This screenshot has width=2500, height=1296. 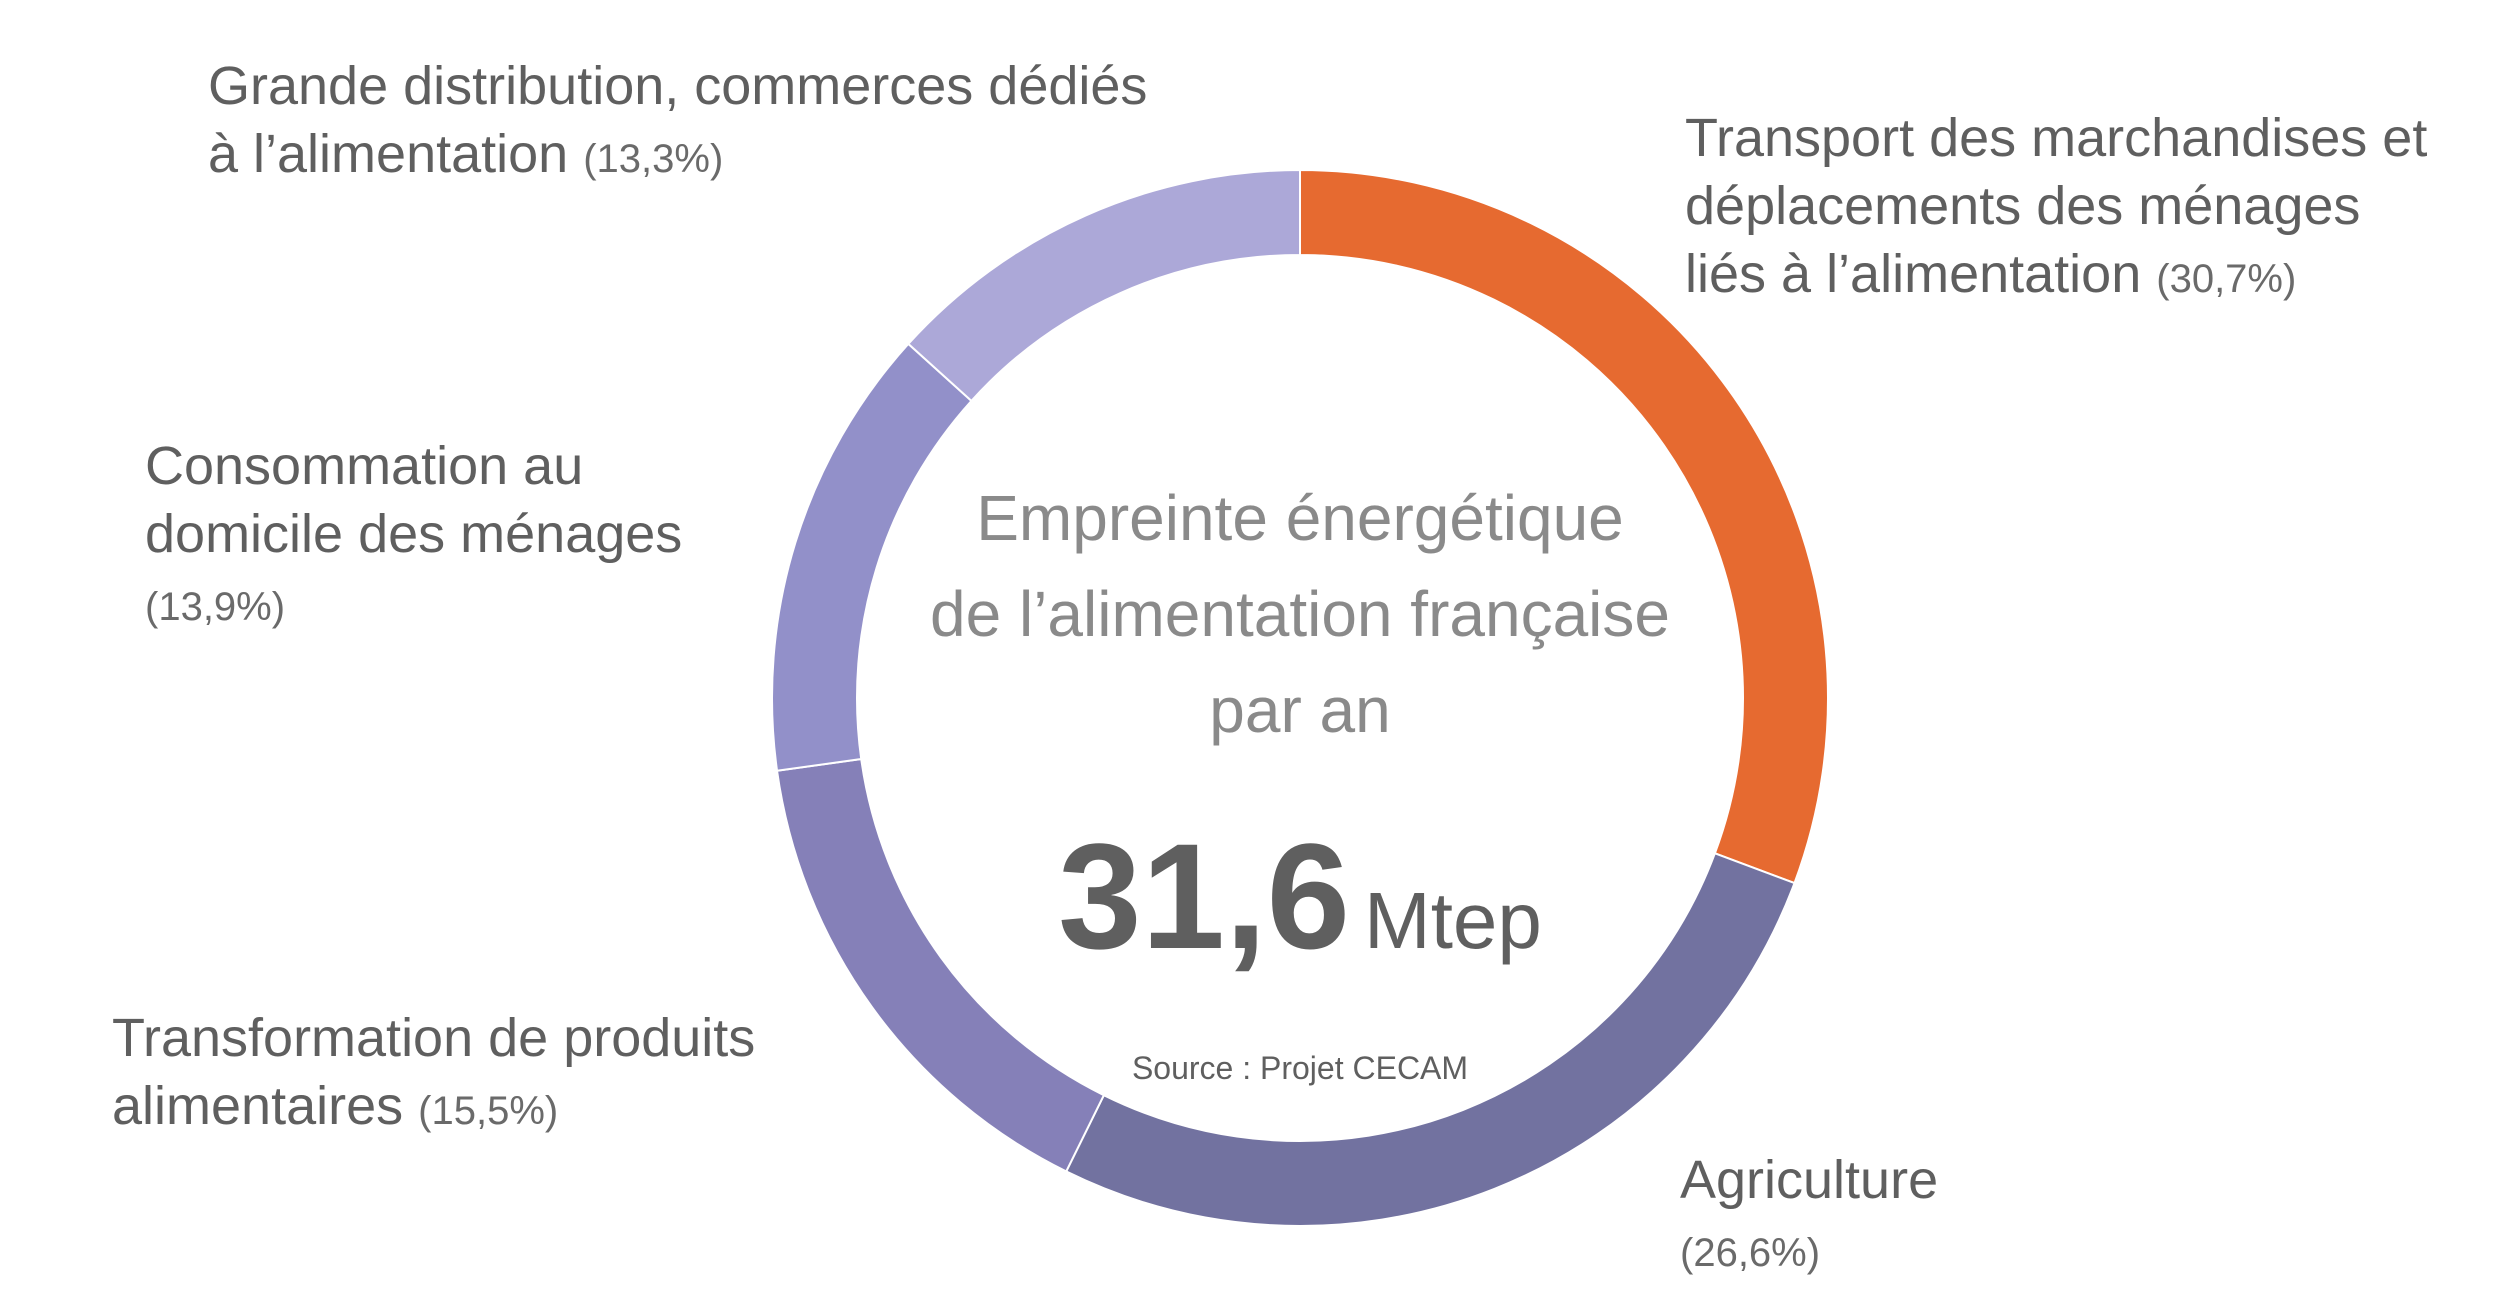 I want to click on label-transport-line-3: liés à l’alimentation, so click(x=1913, y=274).